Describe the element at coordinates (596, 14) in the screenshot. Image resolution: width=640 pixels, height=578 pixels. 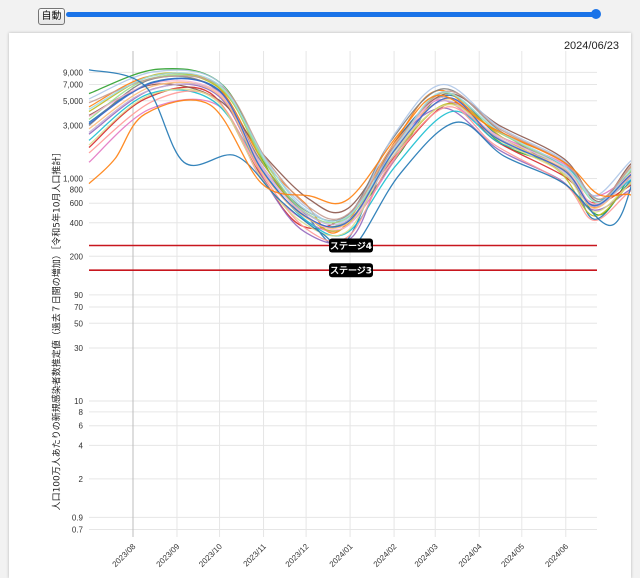
I see `slider-thumb` at that location.